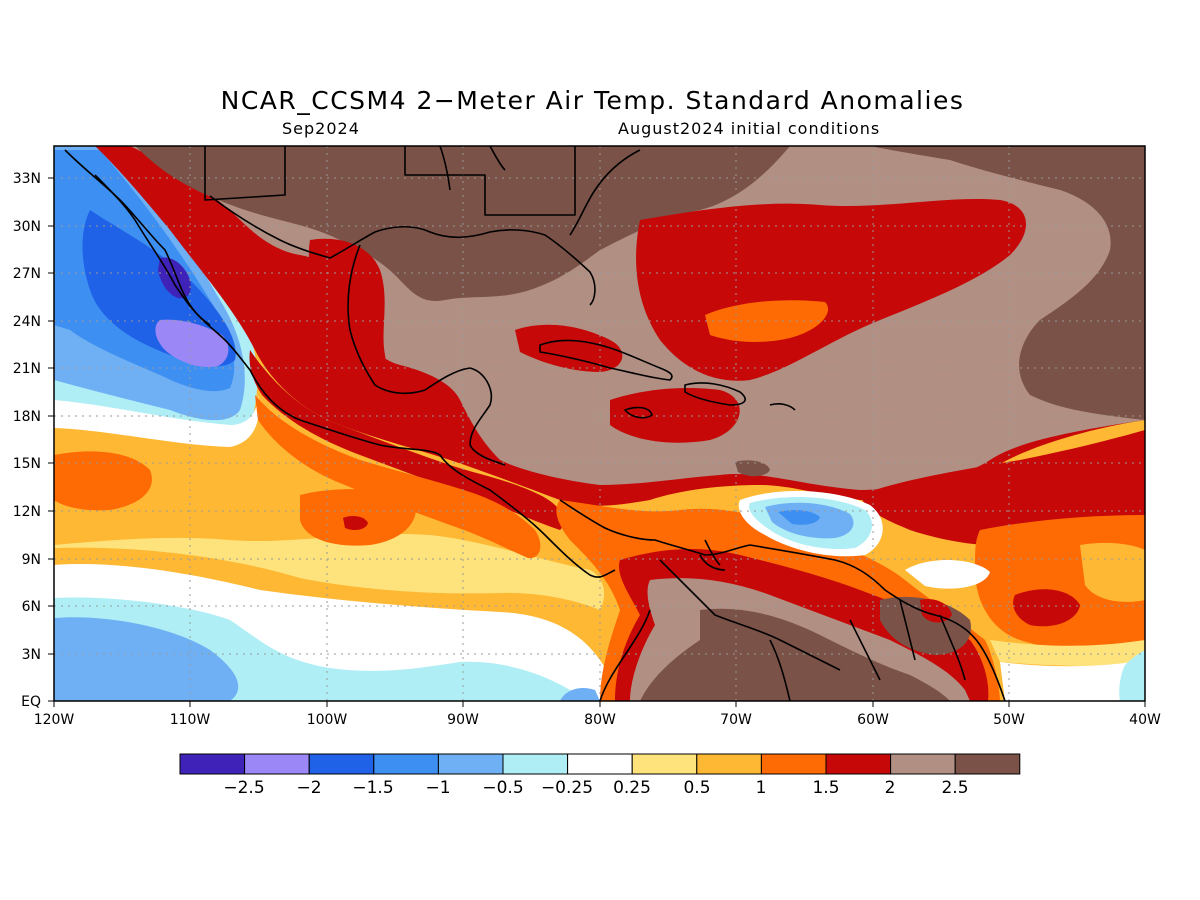 The height and width of the screenshot is (900, 1200). What do you see at coordinates (600, 720) in the screenshot?
I see `x-tick-label: 80W` at bounding box center [600, 720].